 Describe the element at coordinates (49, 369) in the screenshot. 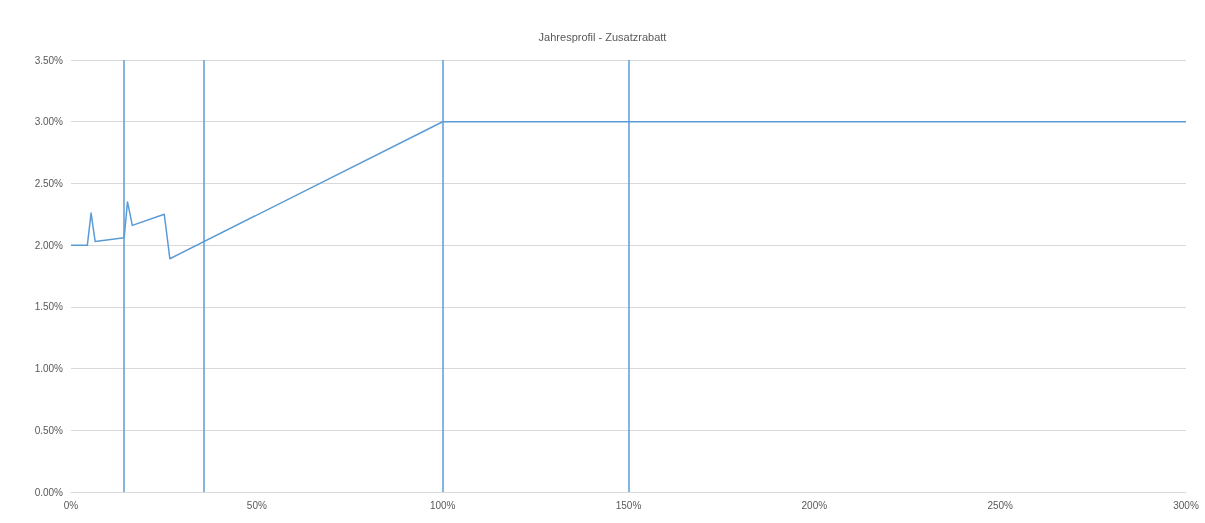

I see `y-tick-label: 1.00%` at that location.